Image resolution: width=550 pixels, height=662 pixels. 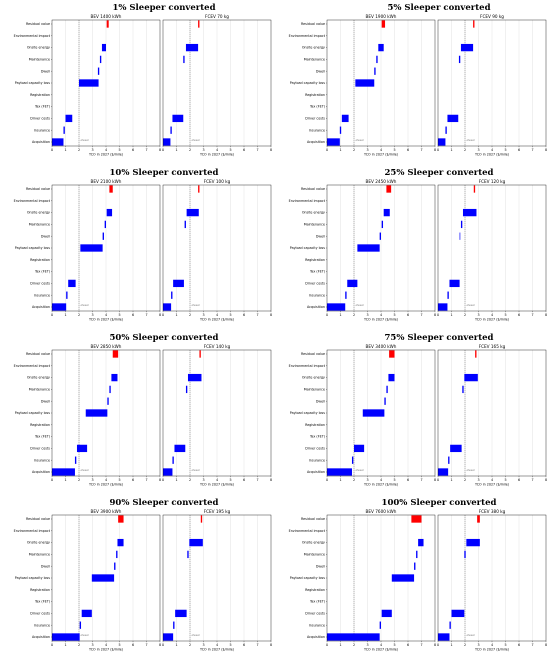 What do you see at coordinates (164, 338) in the screenshot?
I see `group-title: 50% Sleeper converted` at bounding box center [164, 338].